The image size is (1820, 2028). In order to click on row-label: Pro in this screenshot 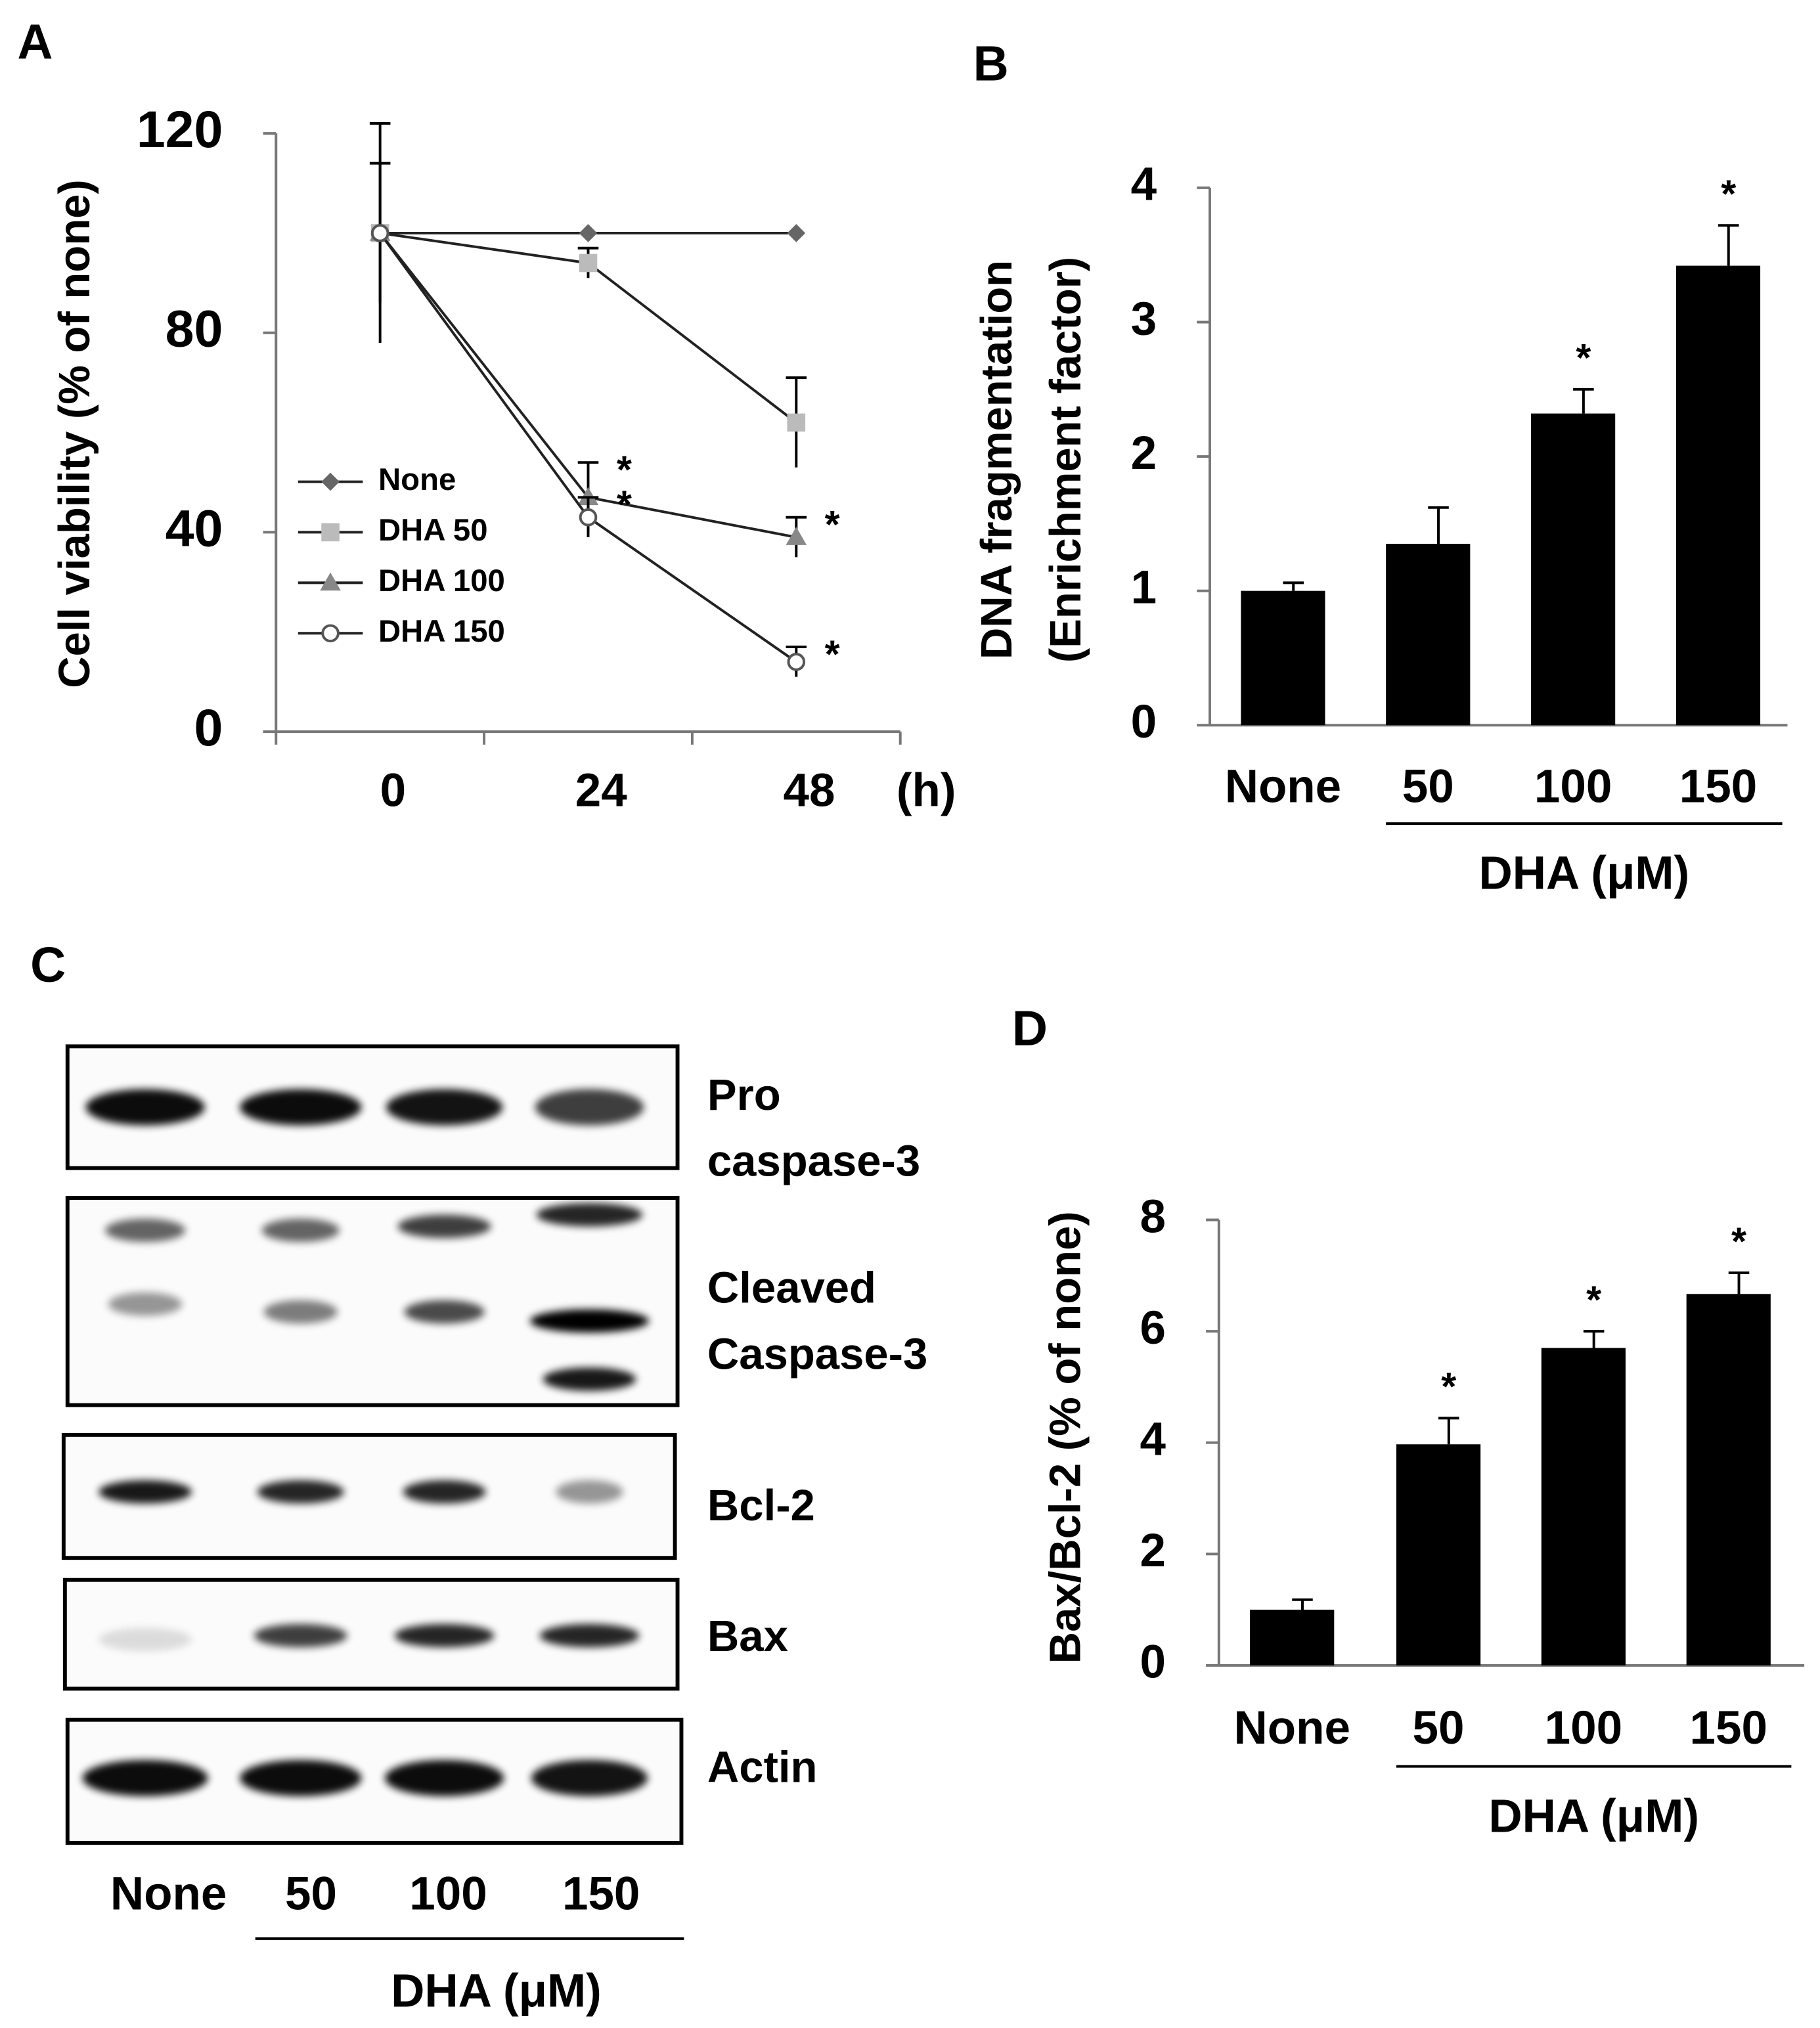, I will do `click(744, 1095)`.